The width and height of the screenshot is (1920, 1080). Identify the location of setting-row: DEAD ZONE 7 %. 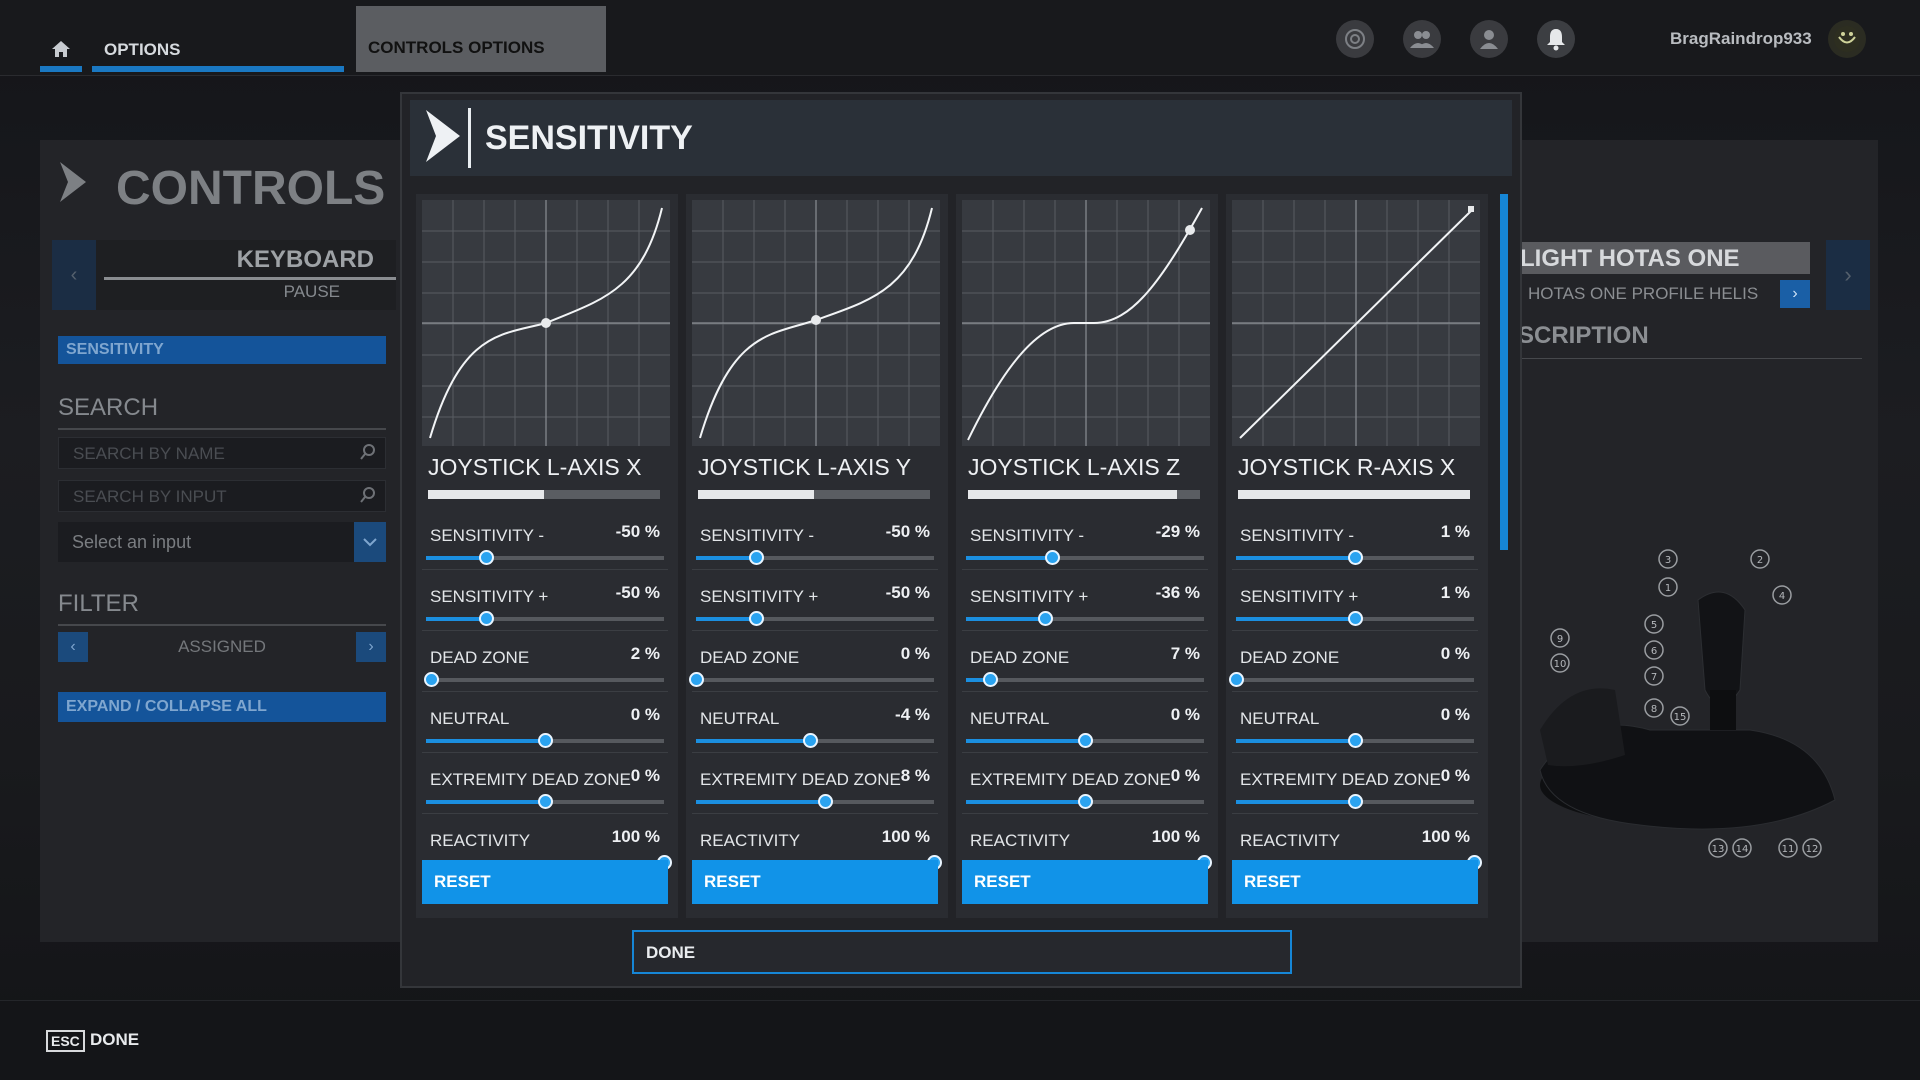
(1085, 663).